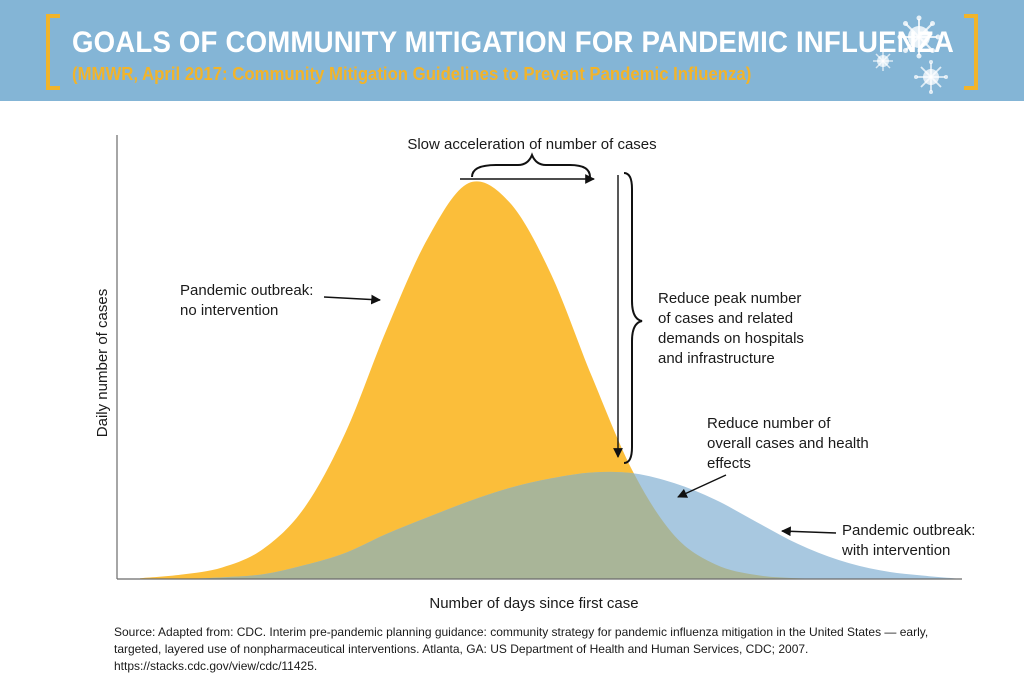  What do you see at coordinates (229, 310) in the screenshot?
I see `no-intervention-line-2: no intervention` at bounding box center [229, 310].